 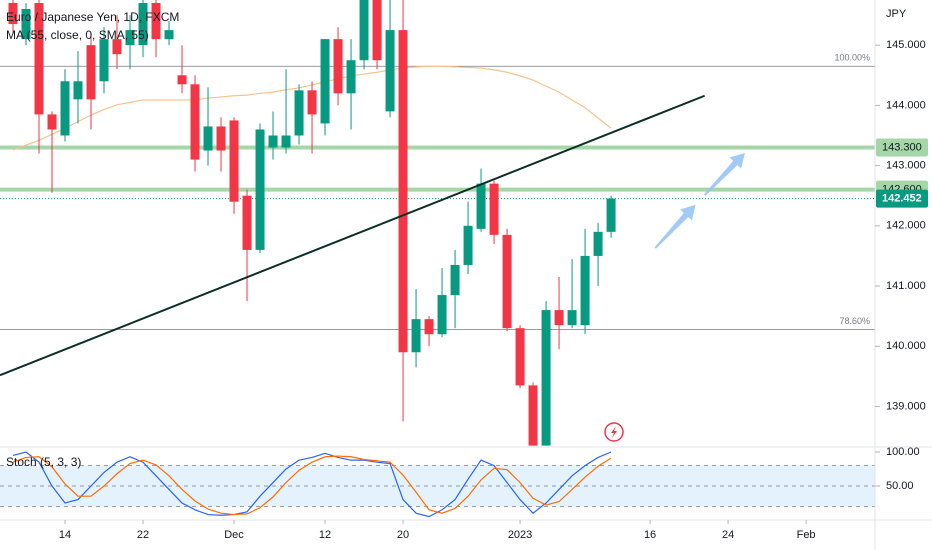 What do you see at coordinates (906, 286) in the screenshot?
I see `y-tick-label: 141.000` at bounding box center [906, 286].